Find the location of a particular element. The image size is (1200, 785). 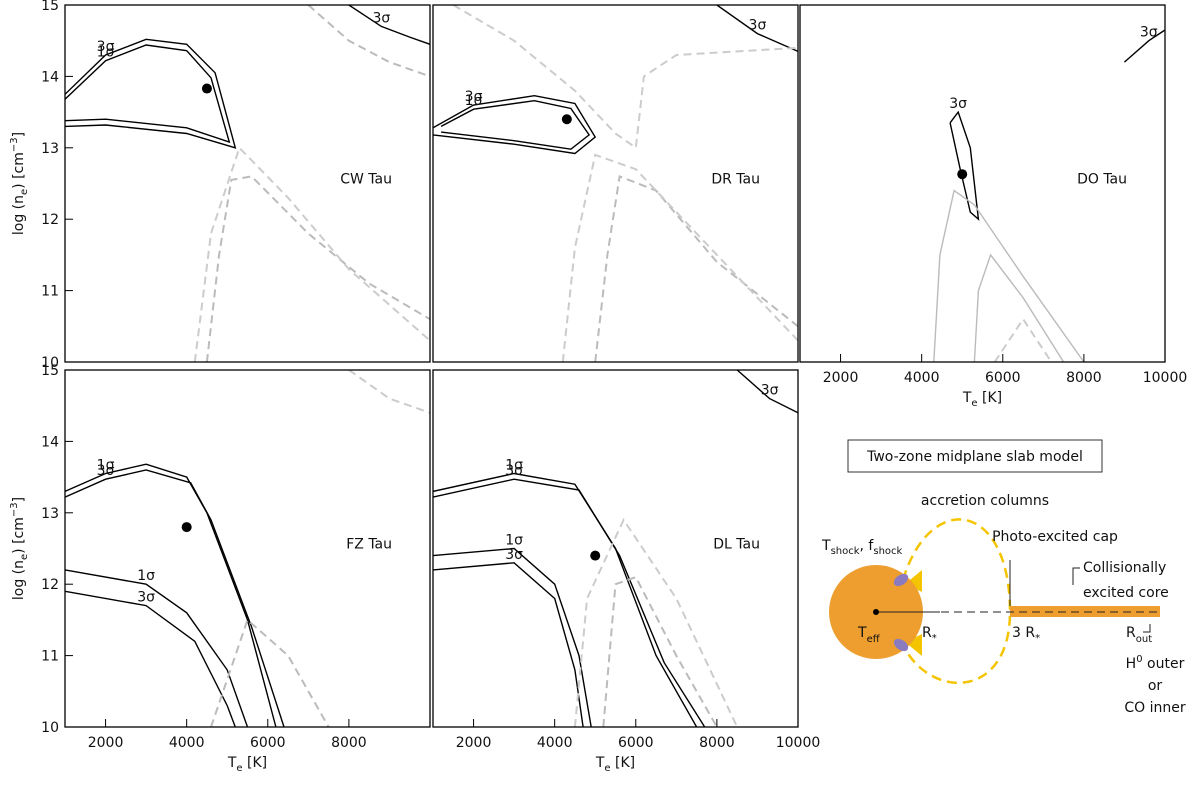

arrow is located at coordinates (913, 645).